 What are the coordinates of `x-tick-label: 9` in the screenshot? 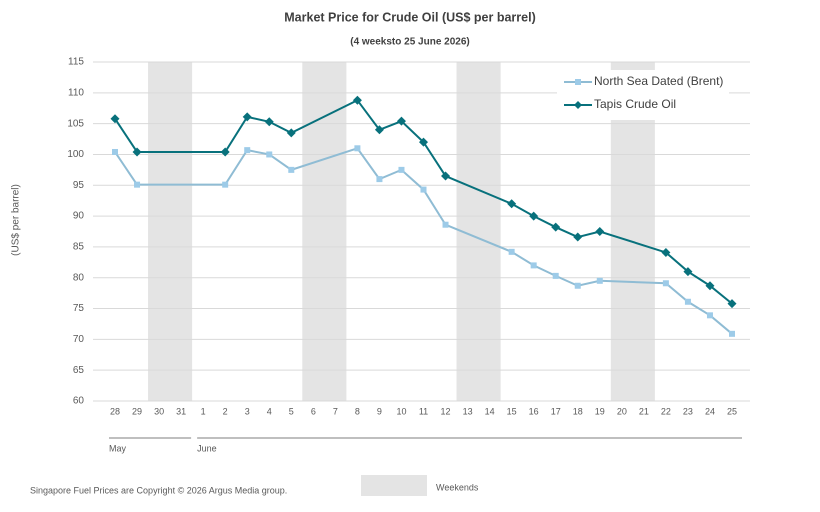 It's located at (379, 411).